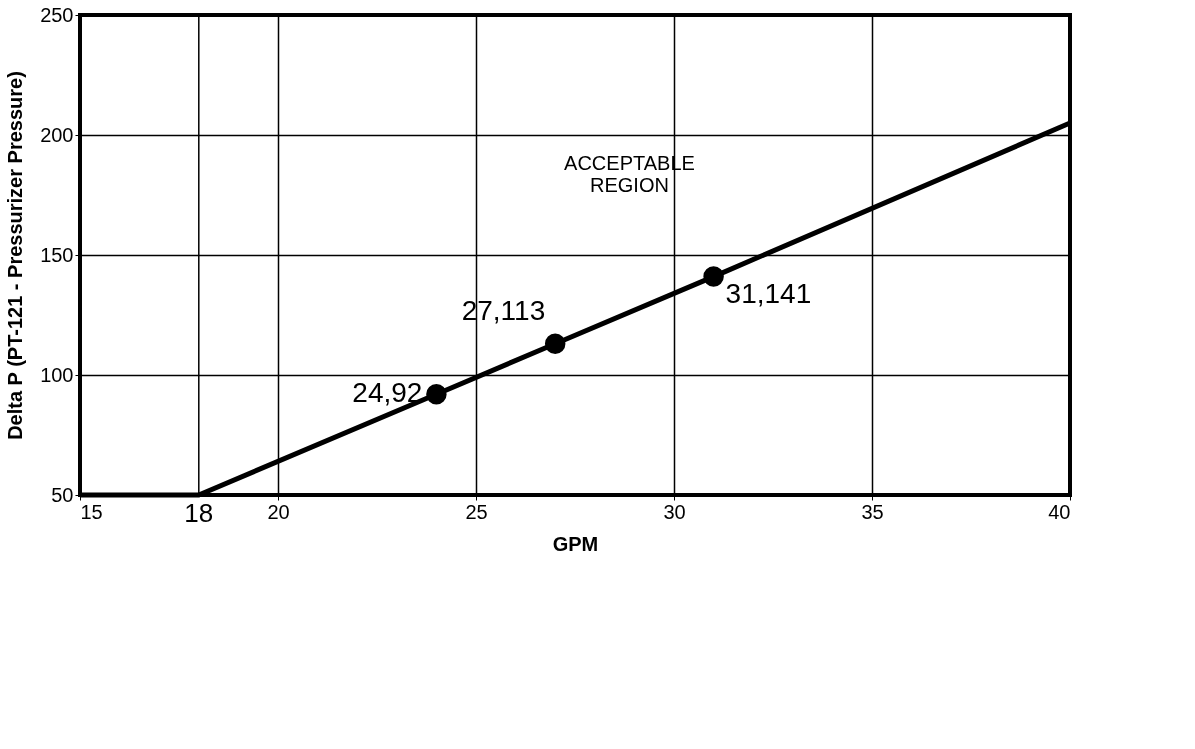 This screenshot has height=749, width=1195. I want to click on x-tick-label: 20, so click(278, 511).